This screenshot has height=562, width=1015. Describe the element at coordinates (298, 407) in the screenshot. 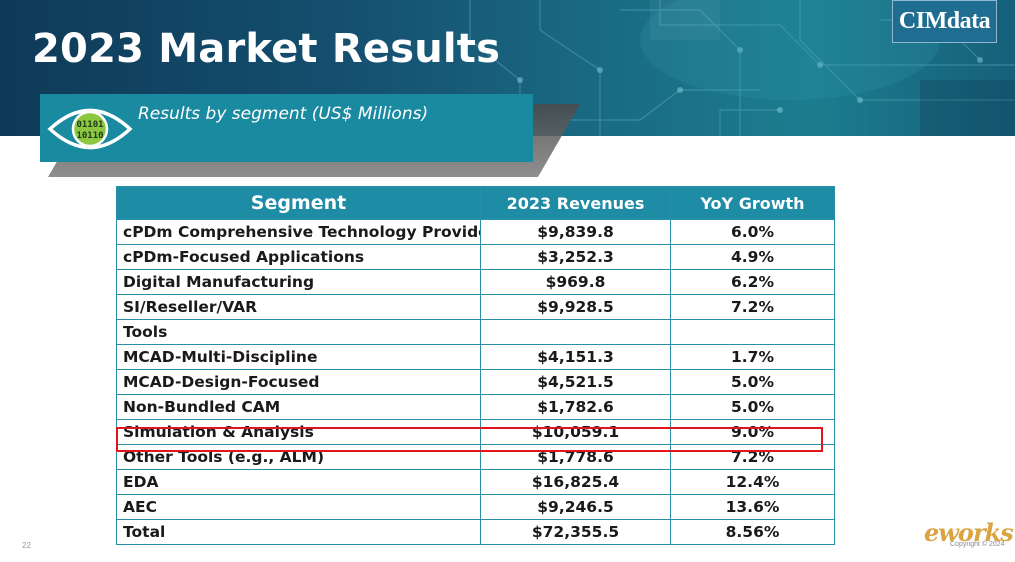

I see `segment-cell: Non-Bundled CAM` at that location.